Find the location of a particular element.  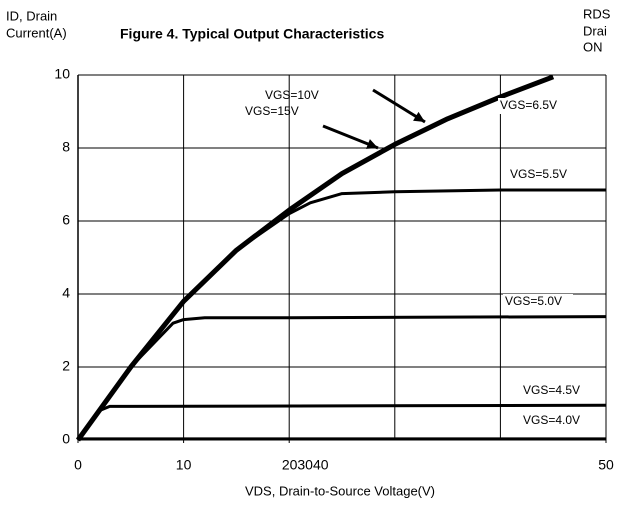

annotation: VGS=10V is located at coordinates (292, 95).